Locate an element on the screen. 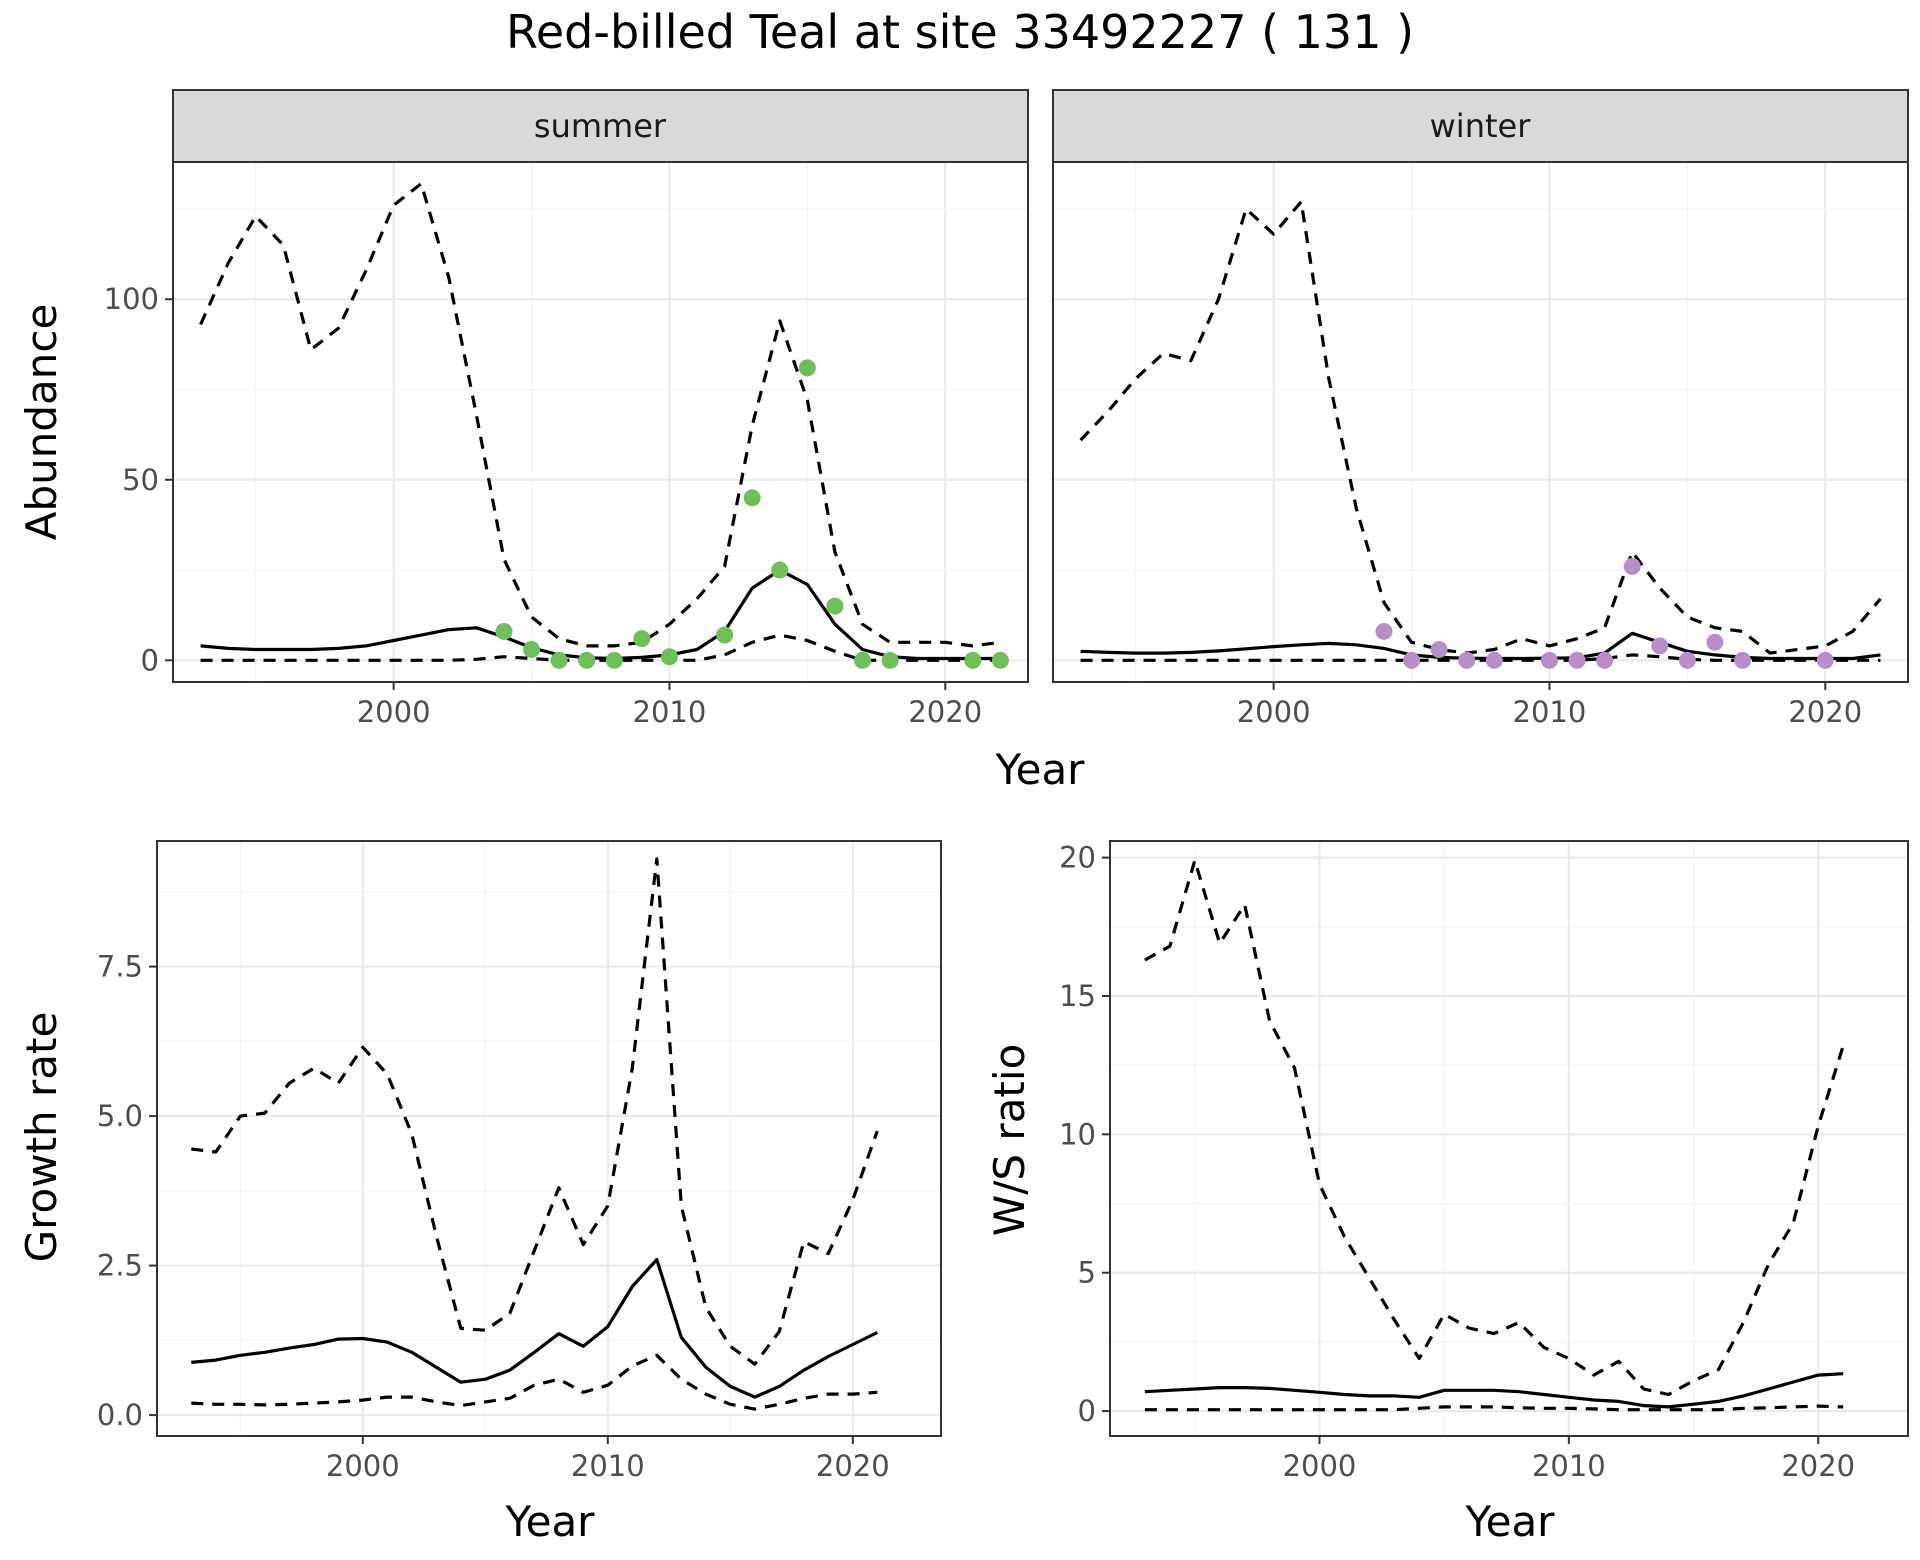 This screenshot has height=1560, width=1920. summer-strip-label: summer is located at coordinates (600, 126).